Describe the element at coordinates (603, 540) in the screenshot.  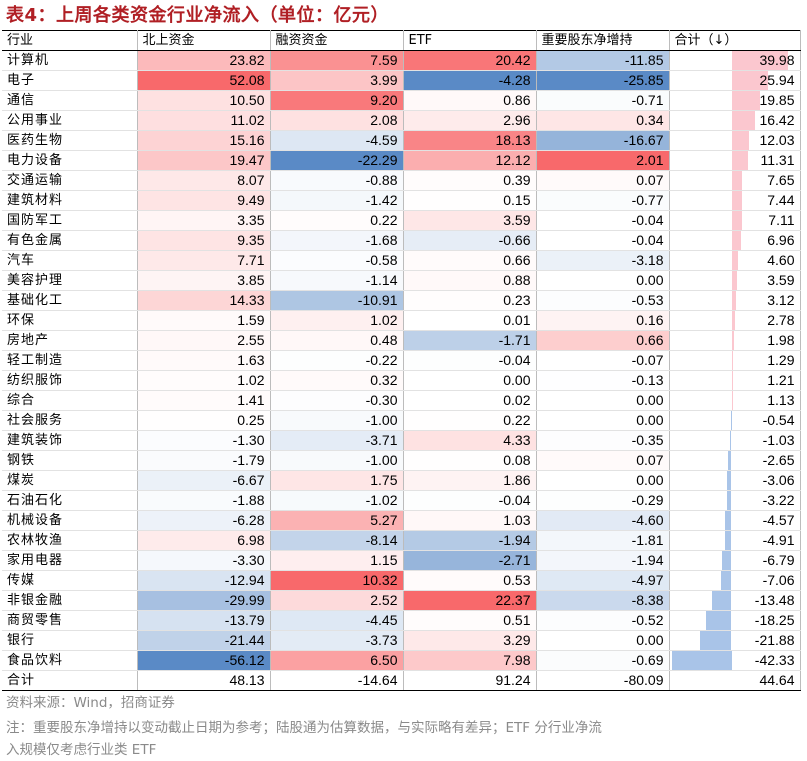
I see `shareholder-cell: -1.81` at that location.